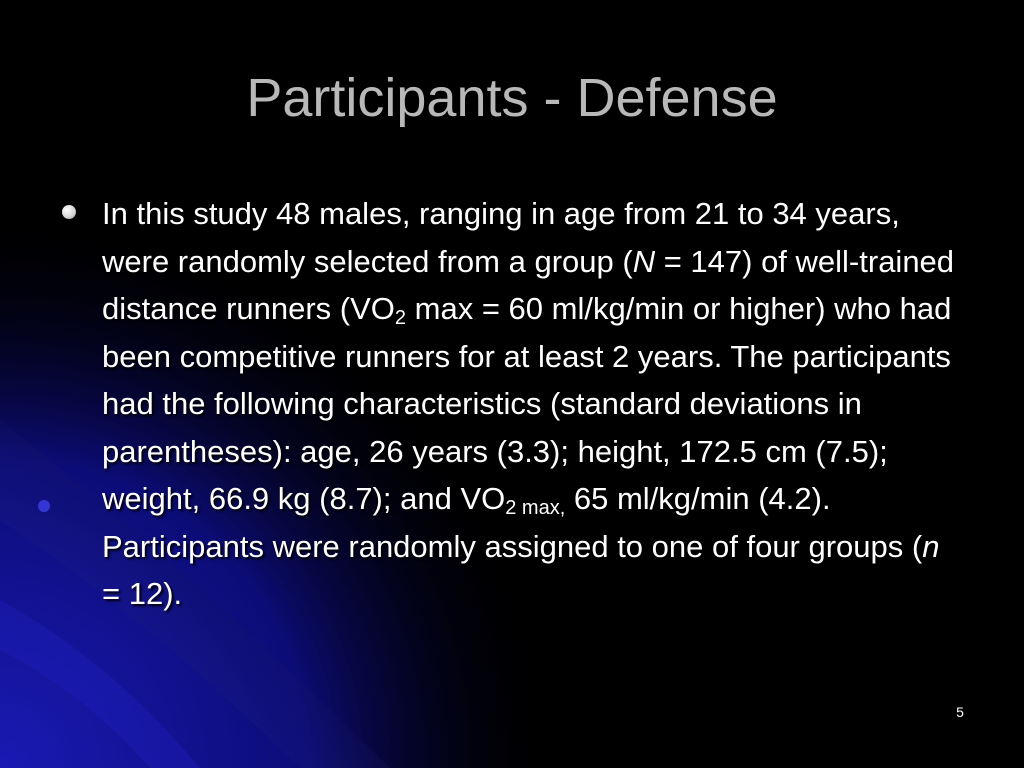 The image size is (1024, 768). What do you see at coordinates (69, 212) in the screenshot?
I see `bullet-sphere-icon` at bounding box center [69, 212].